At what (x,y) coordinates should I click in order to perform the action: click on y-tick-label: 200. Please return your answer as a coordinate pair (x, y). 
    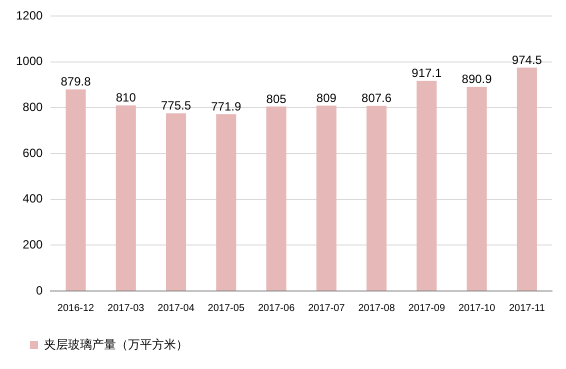
    Looking at the image, I should click on (33, 244).